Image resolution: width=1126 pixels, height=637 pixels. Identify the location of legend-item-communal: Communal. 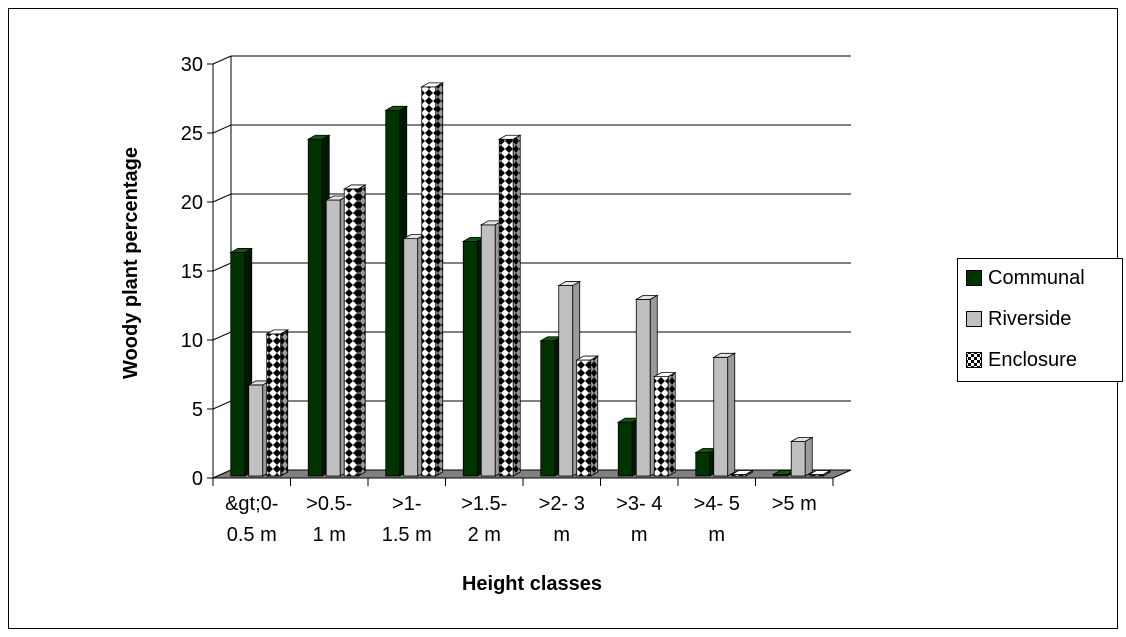
(1025, 278).